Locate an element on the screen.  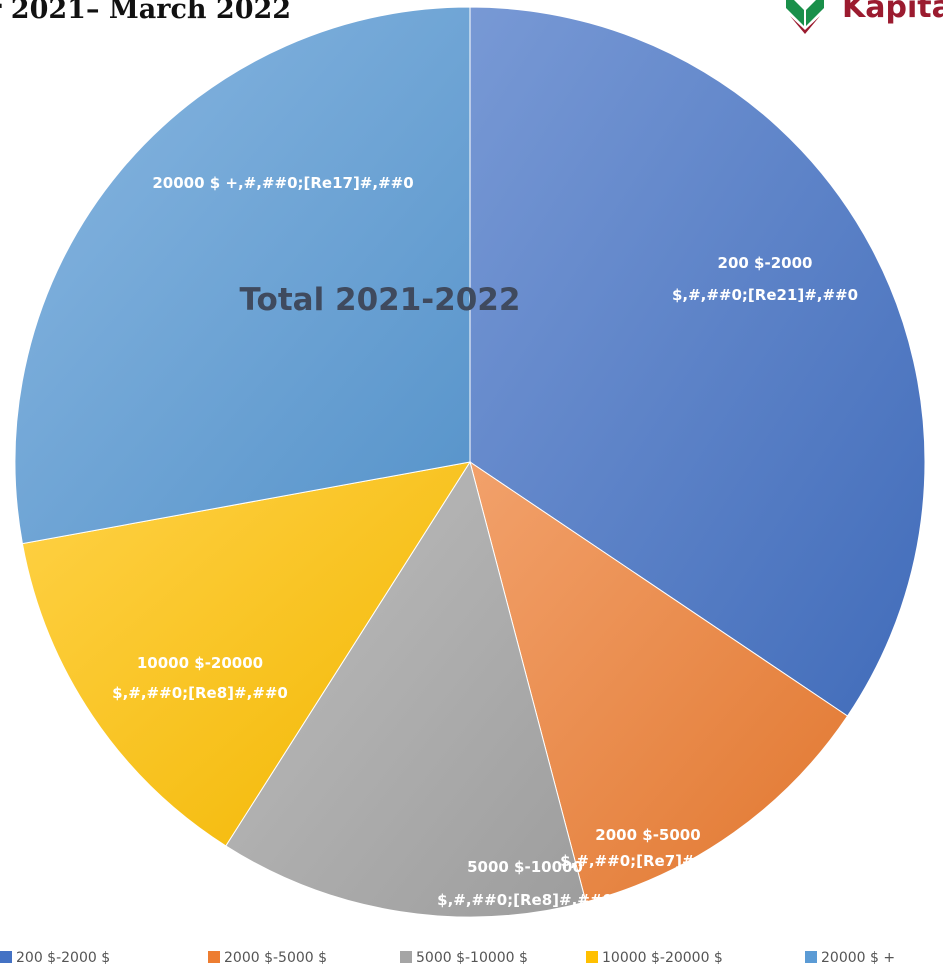
slice-4-data-label: $,#,##0;[Re8]#,##0 is located at coordinates (200, 693).